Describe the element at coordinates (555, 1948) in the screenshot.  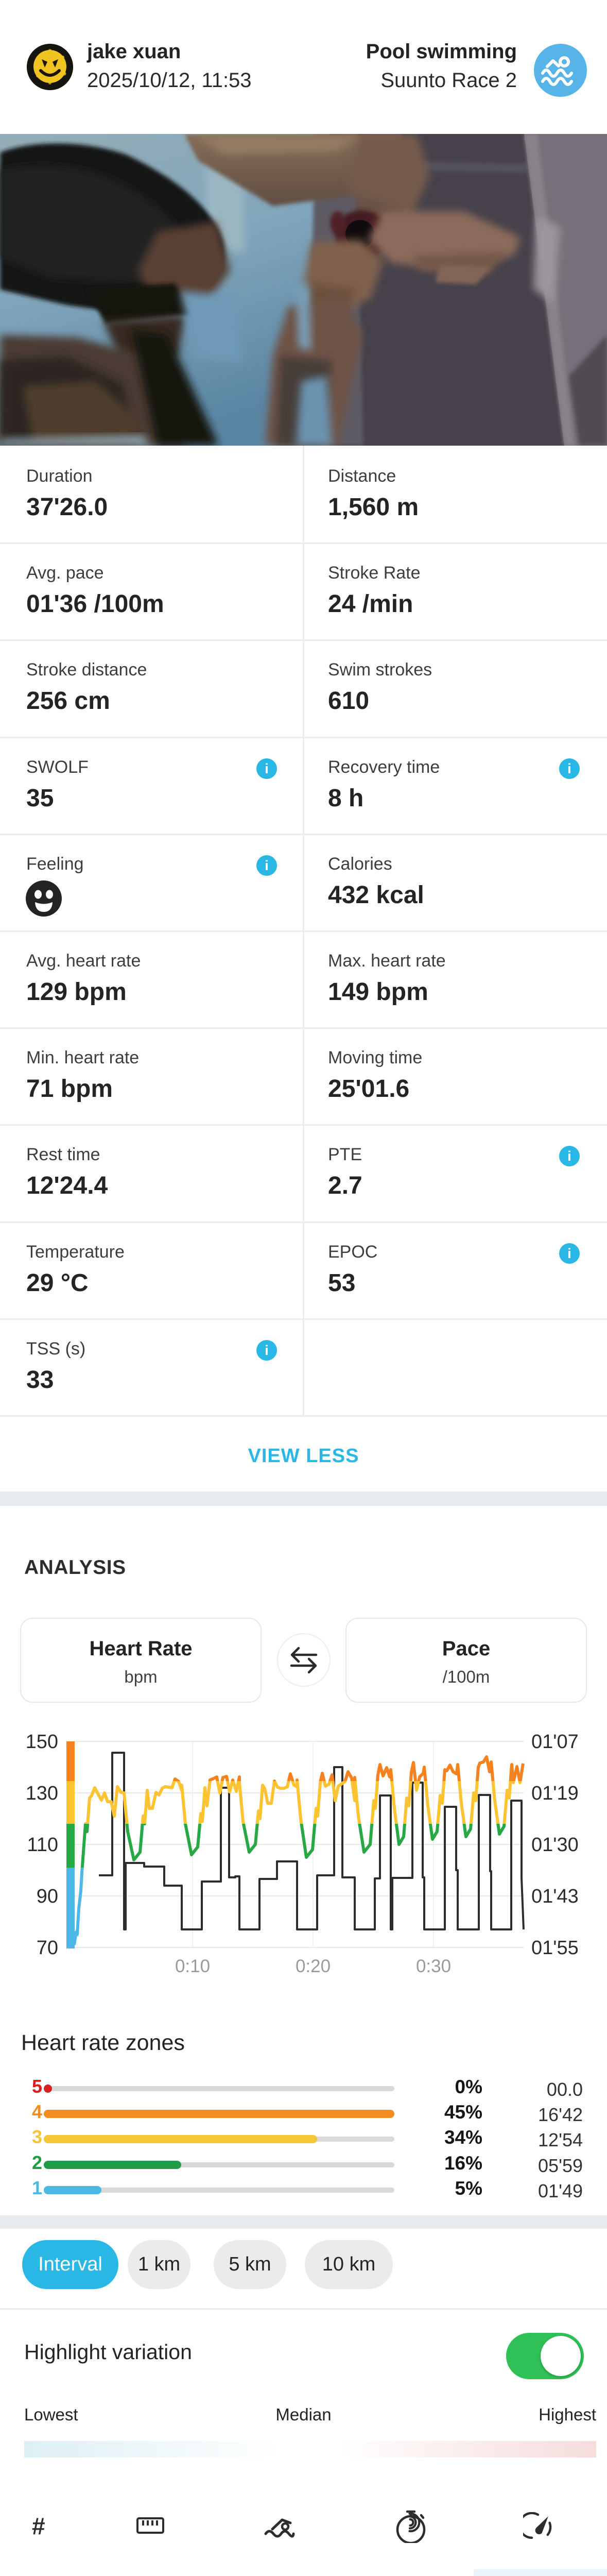
I see `svg-text: 01'55` at that location.